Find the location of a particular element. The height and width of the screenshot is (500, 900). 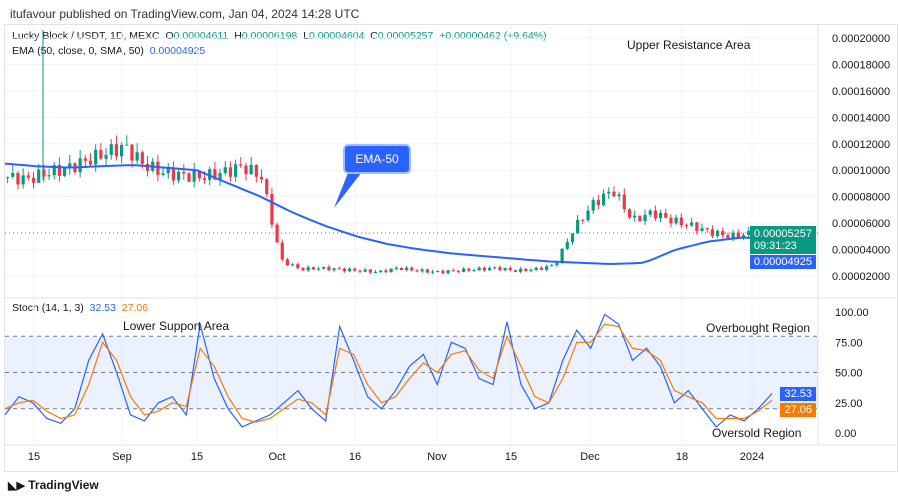

price-axis-label: 0.00002000 is located at coordinates (861, 277).